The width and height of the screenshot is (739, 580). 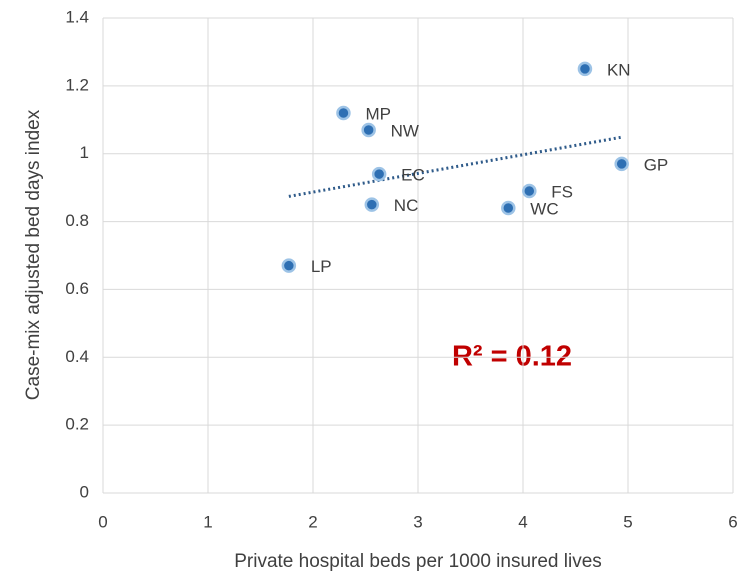 What do you see at coordinates (312, 521) in the screenshot?
I see `x-tick-label: 2` at bounding box center [312, 521].